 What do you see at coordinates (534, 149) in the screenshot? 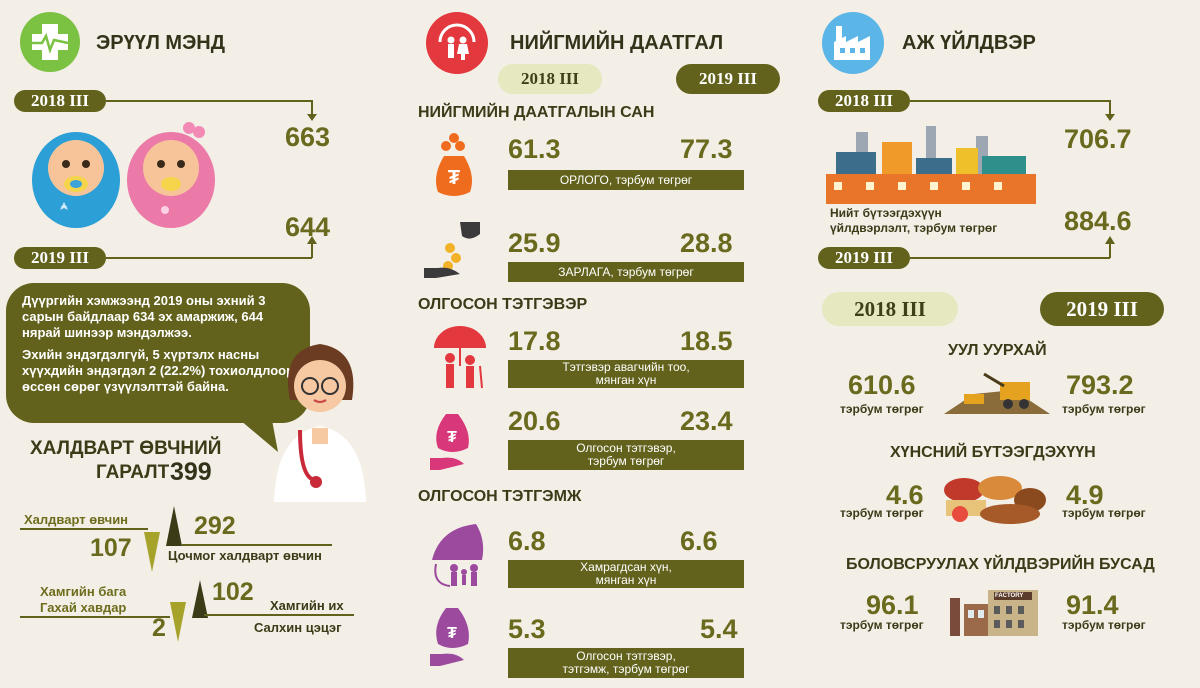
I see `income-2018: 61.3` at bounding box center [534, 149].